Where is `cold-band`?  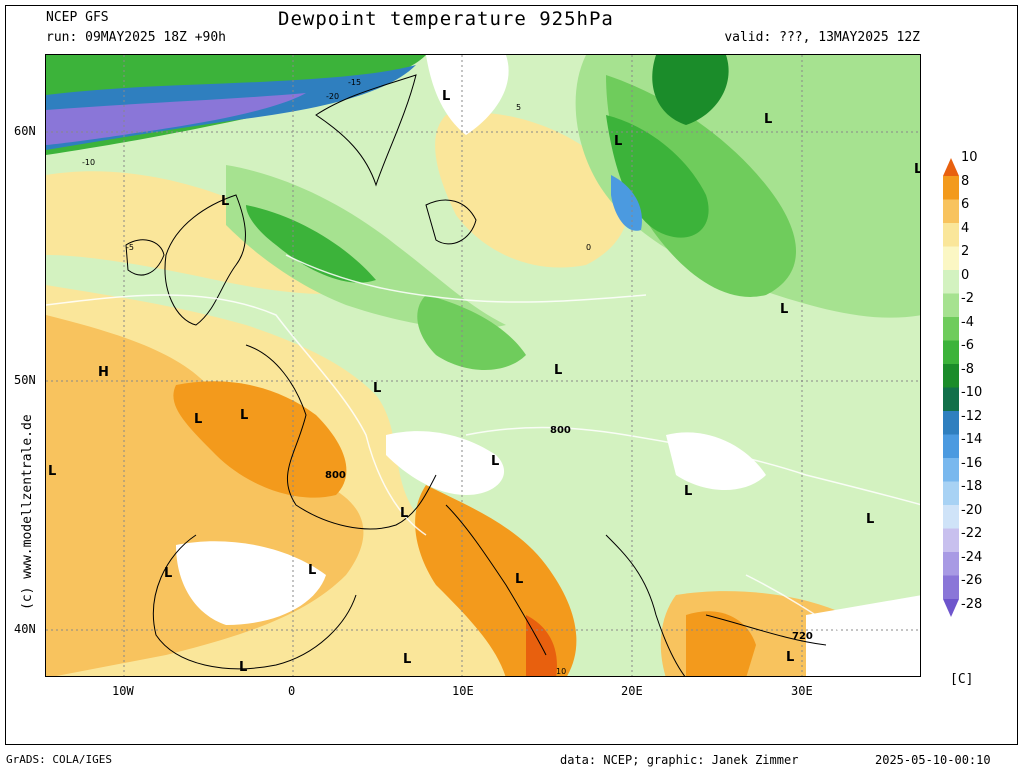 cold-band is located at coordinates (311, 244).